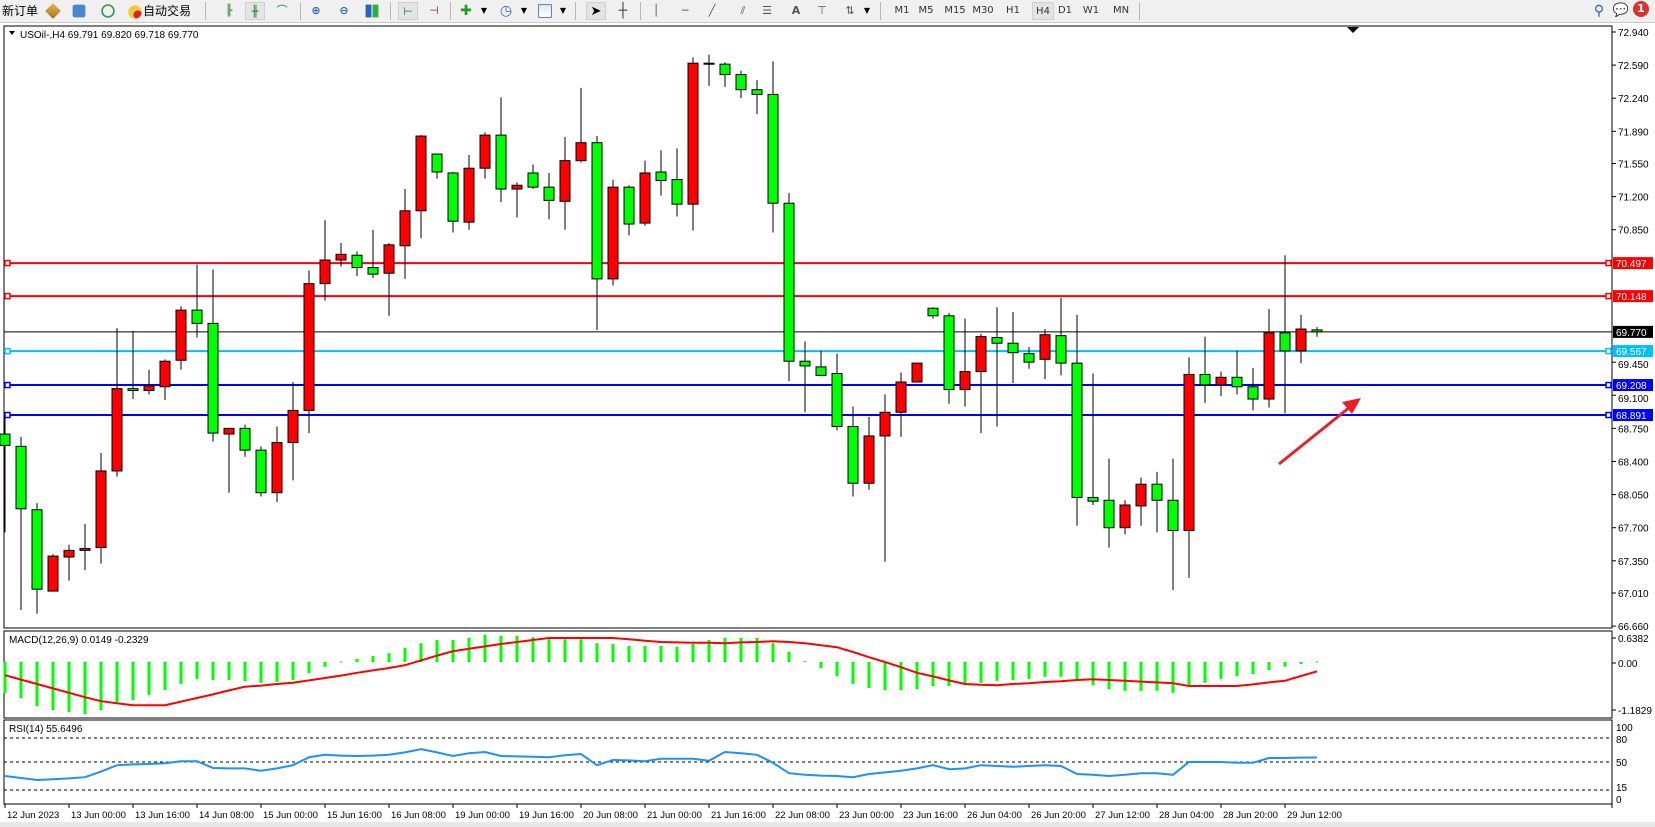  I want to click on fibo-channel-icon: ⫽, so click(743, 10).